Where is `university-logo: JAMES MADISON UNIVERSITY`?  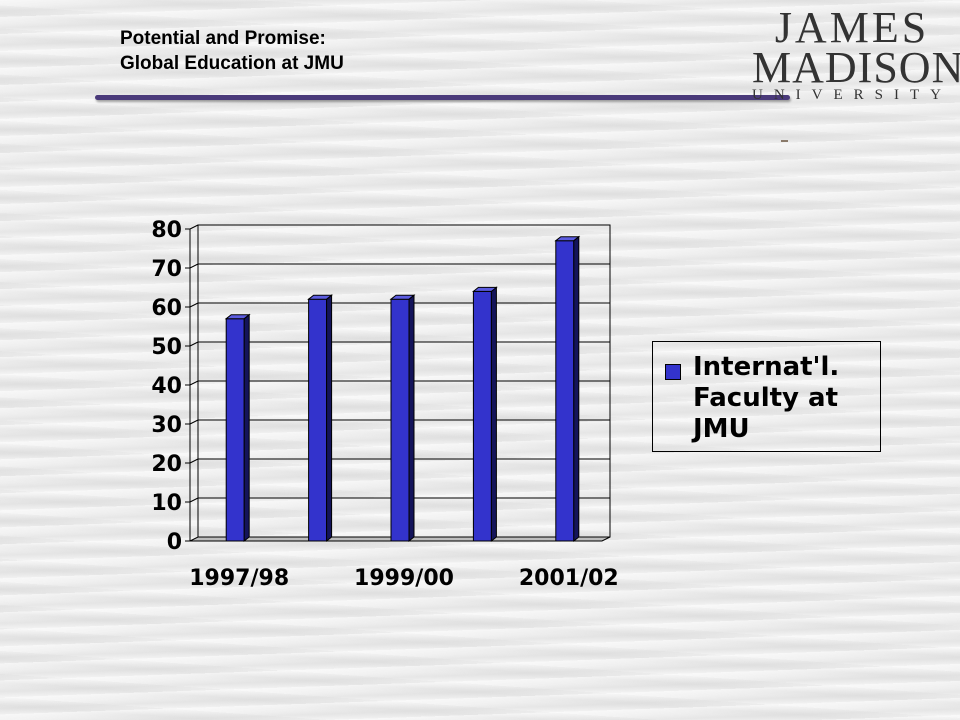 university-logo: JAMES MADISON UNIVERSITY is located at coordinates (856, 53).